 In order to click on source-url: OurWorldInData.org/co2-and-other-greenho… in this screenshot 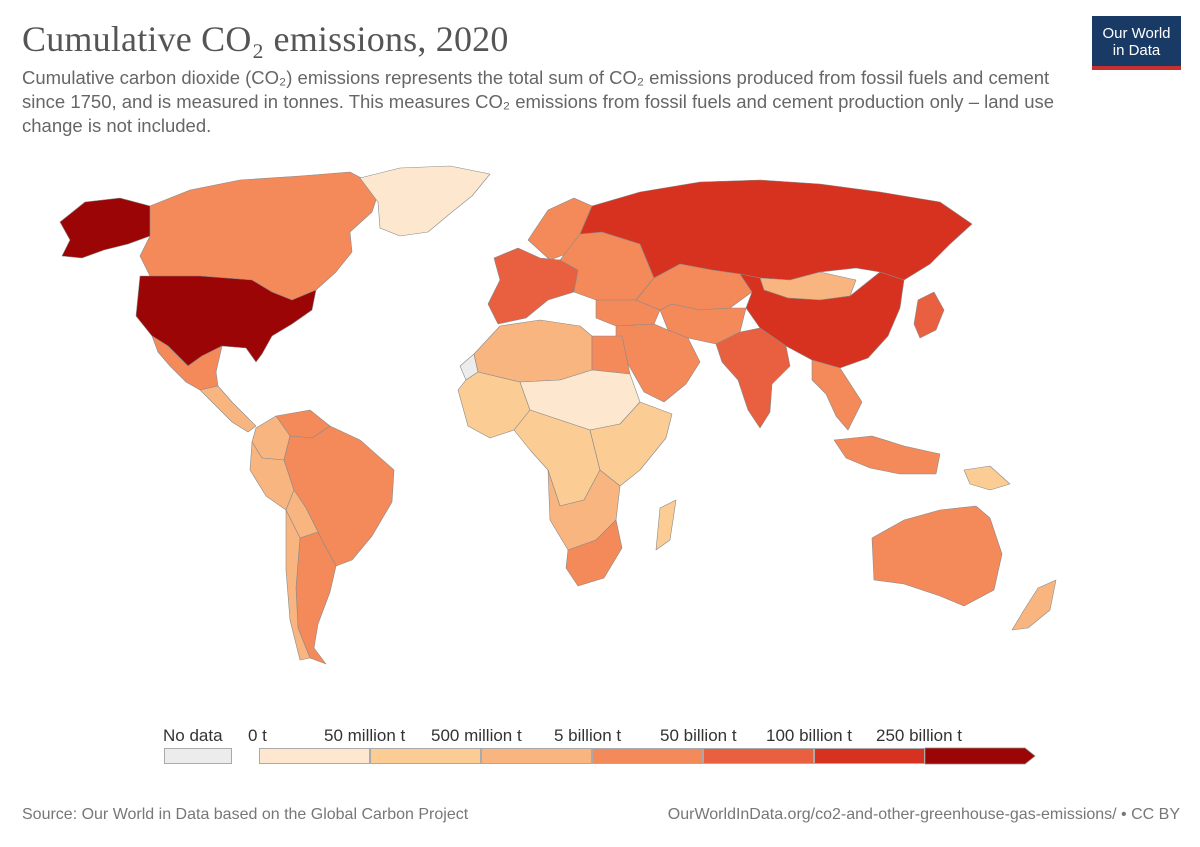, I will do `click(923, 814)`.